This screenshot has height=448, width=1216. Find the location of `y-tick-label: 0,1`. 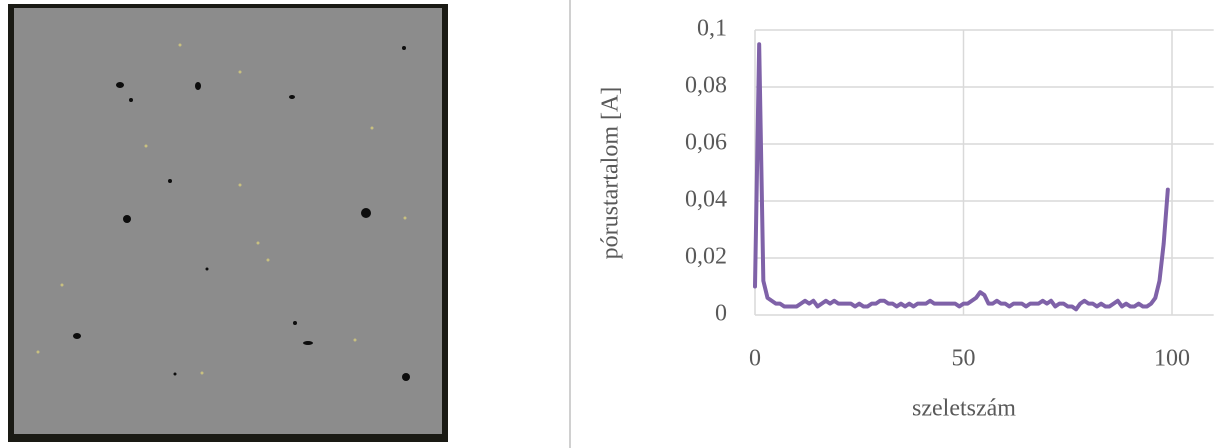

y-tick-label: 0,1 is located at coordinates (712, 29).